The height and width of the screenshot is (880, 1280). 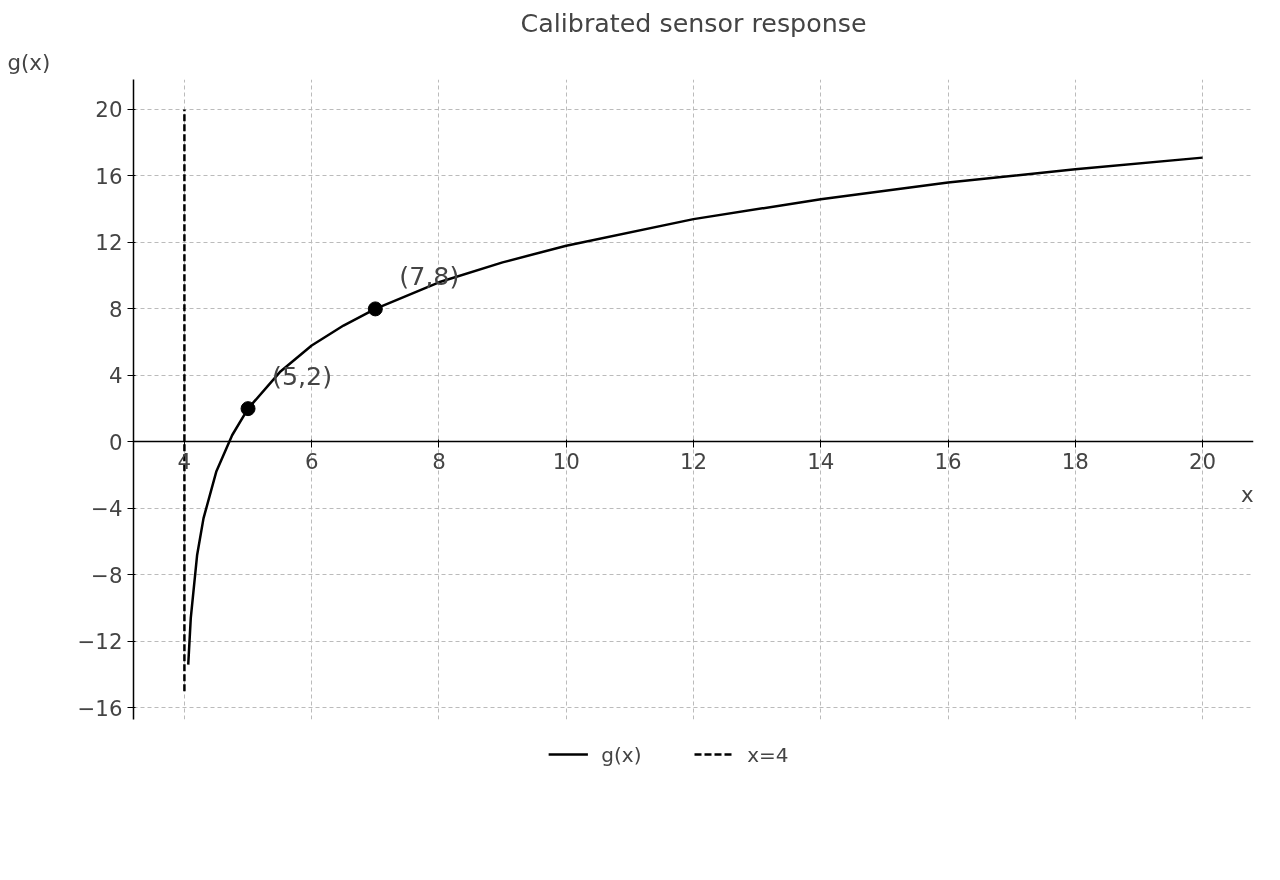 I want to click on y-tick-label: −4, so click(x=107, y=509).